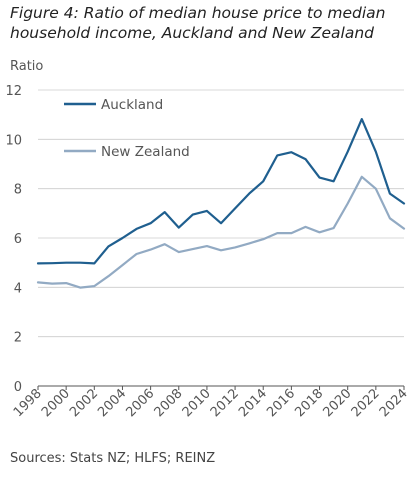  What do you see at coordinates (18, 239) in the screenshot?
I see `y-tick-label: 6` at bounding box center [18, 239].